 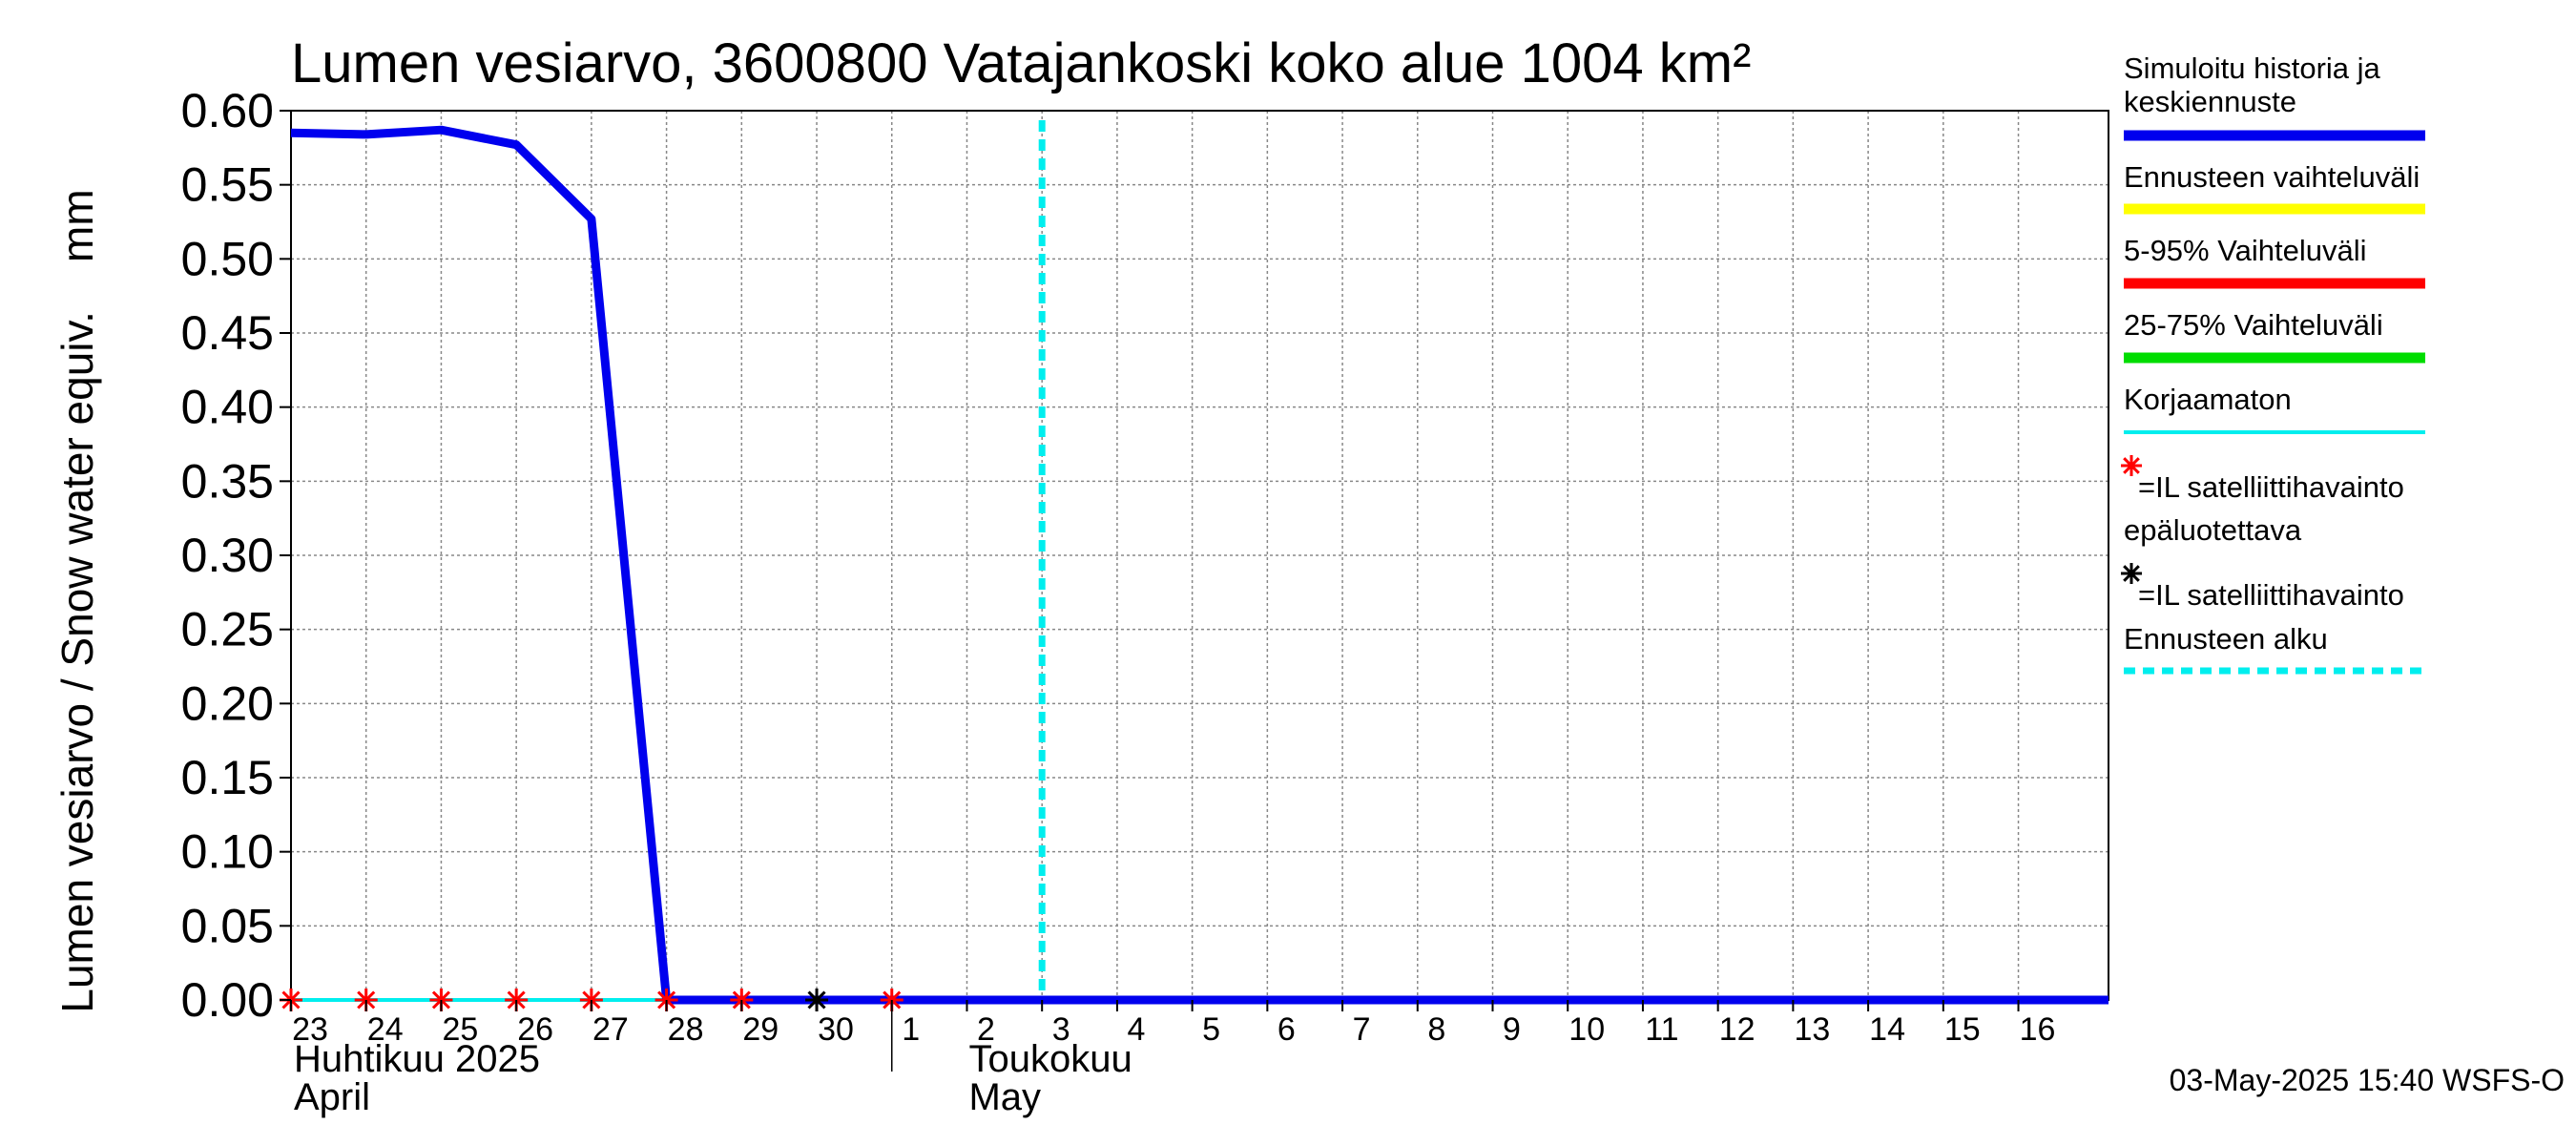 I want to click on y-axis-label: Lumen vesiarvo / Snow water equiv. mm, so click(x=77, y=600).